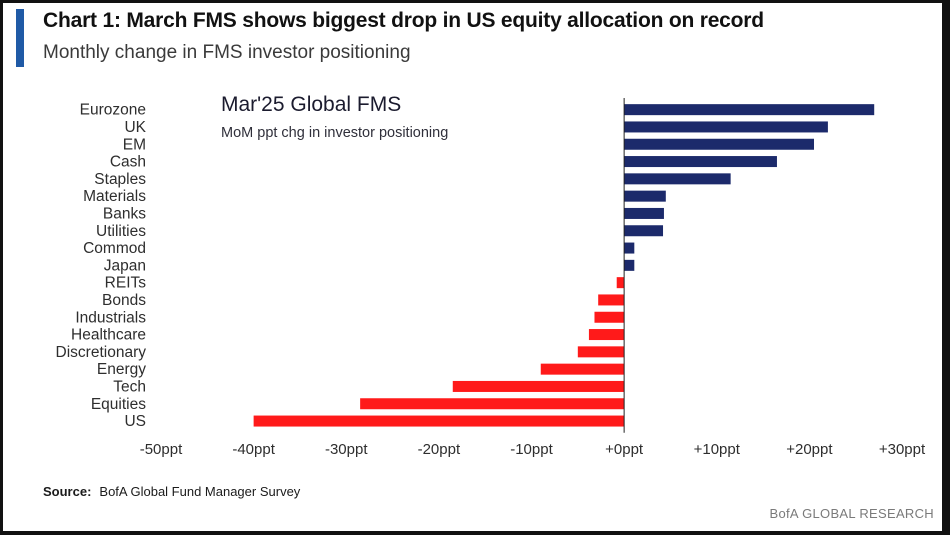 The height and width of the screenshot is (535, 950). What do you see at coordinates (121, 231) in the screenshot?
I see `category-label: Utilities` at bounding box center [121, 231].